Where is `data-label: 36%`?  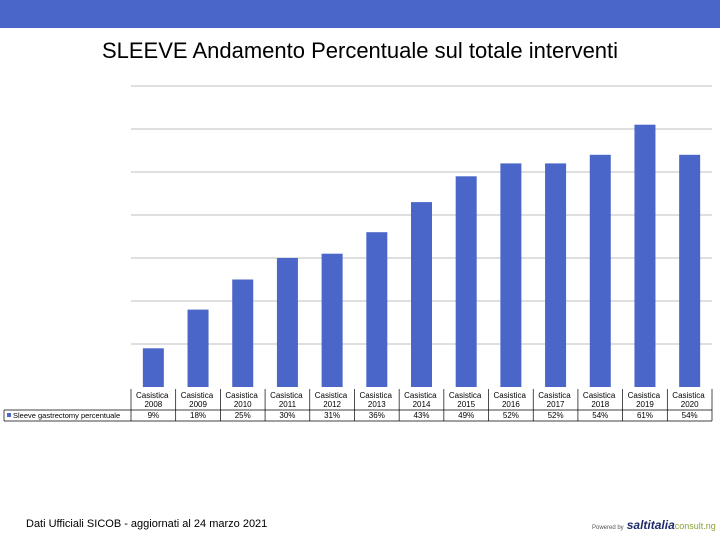
data-label: 36% is located at coordinates (377, 415).